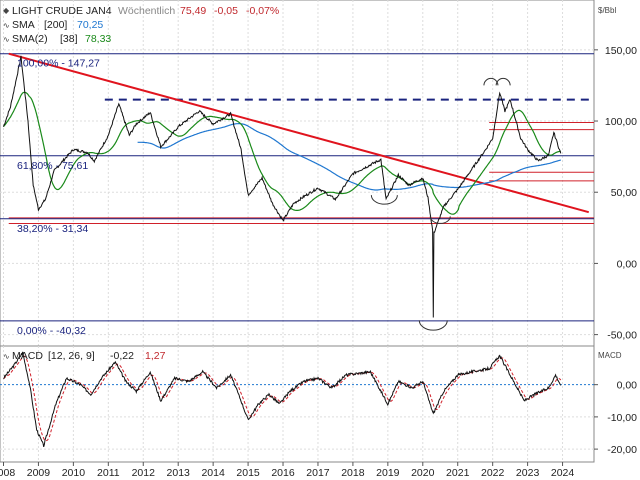 The width and height of the screenshot is (640, 480). Describe the element at coordinates (621, 51) in the screenshot. I see `price-y-tick-label: 150,00` at that location.